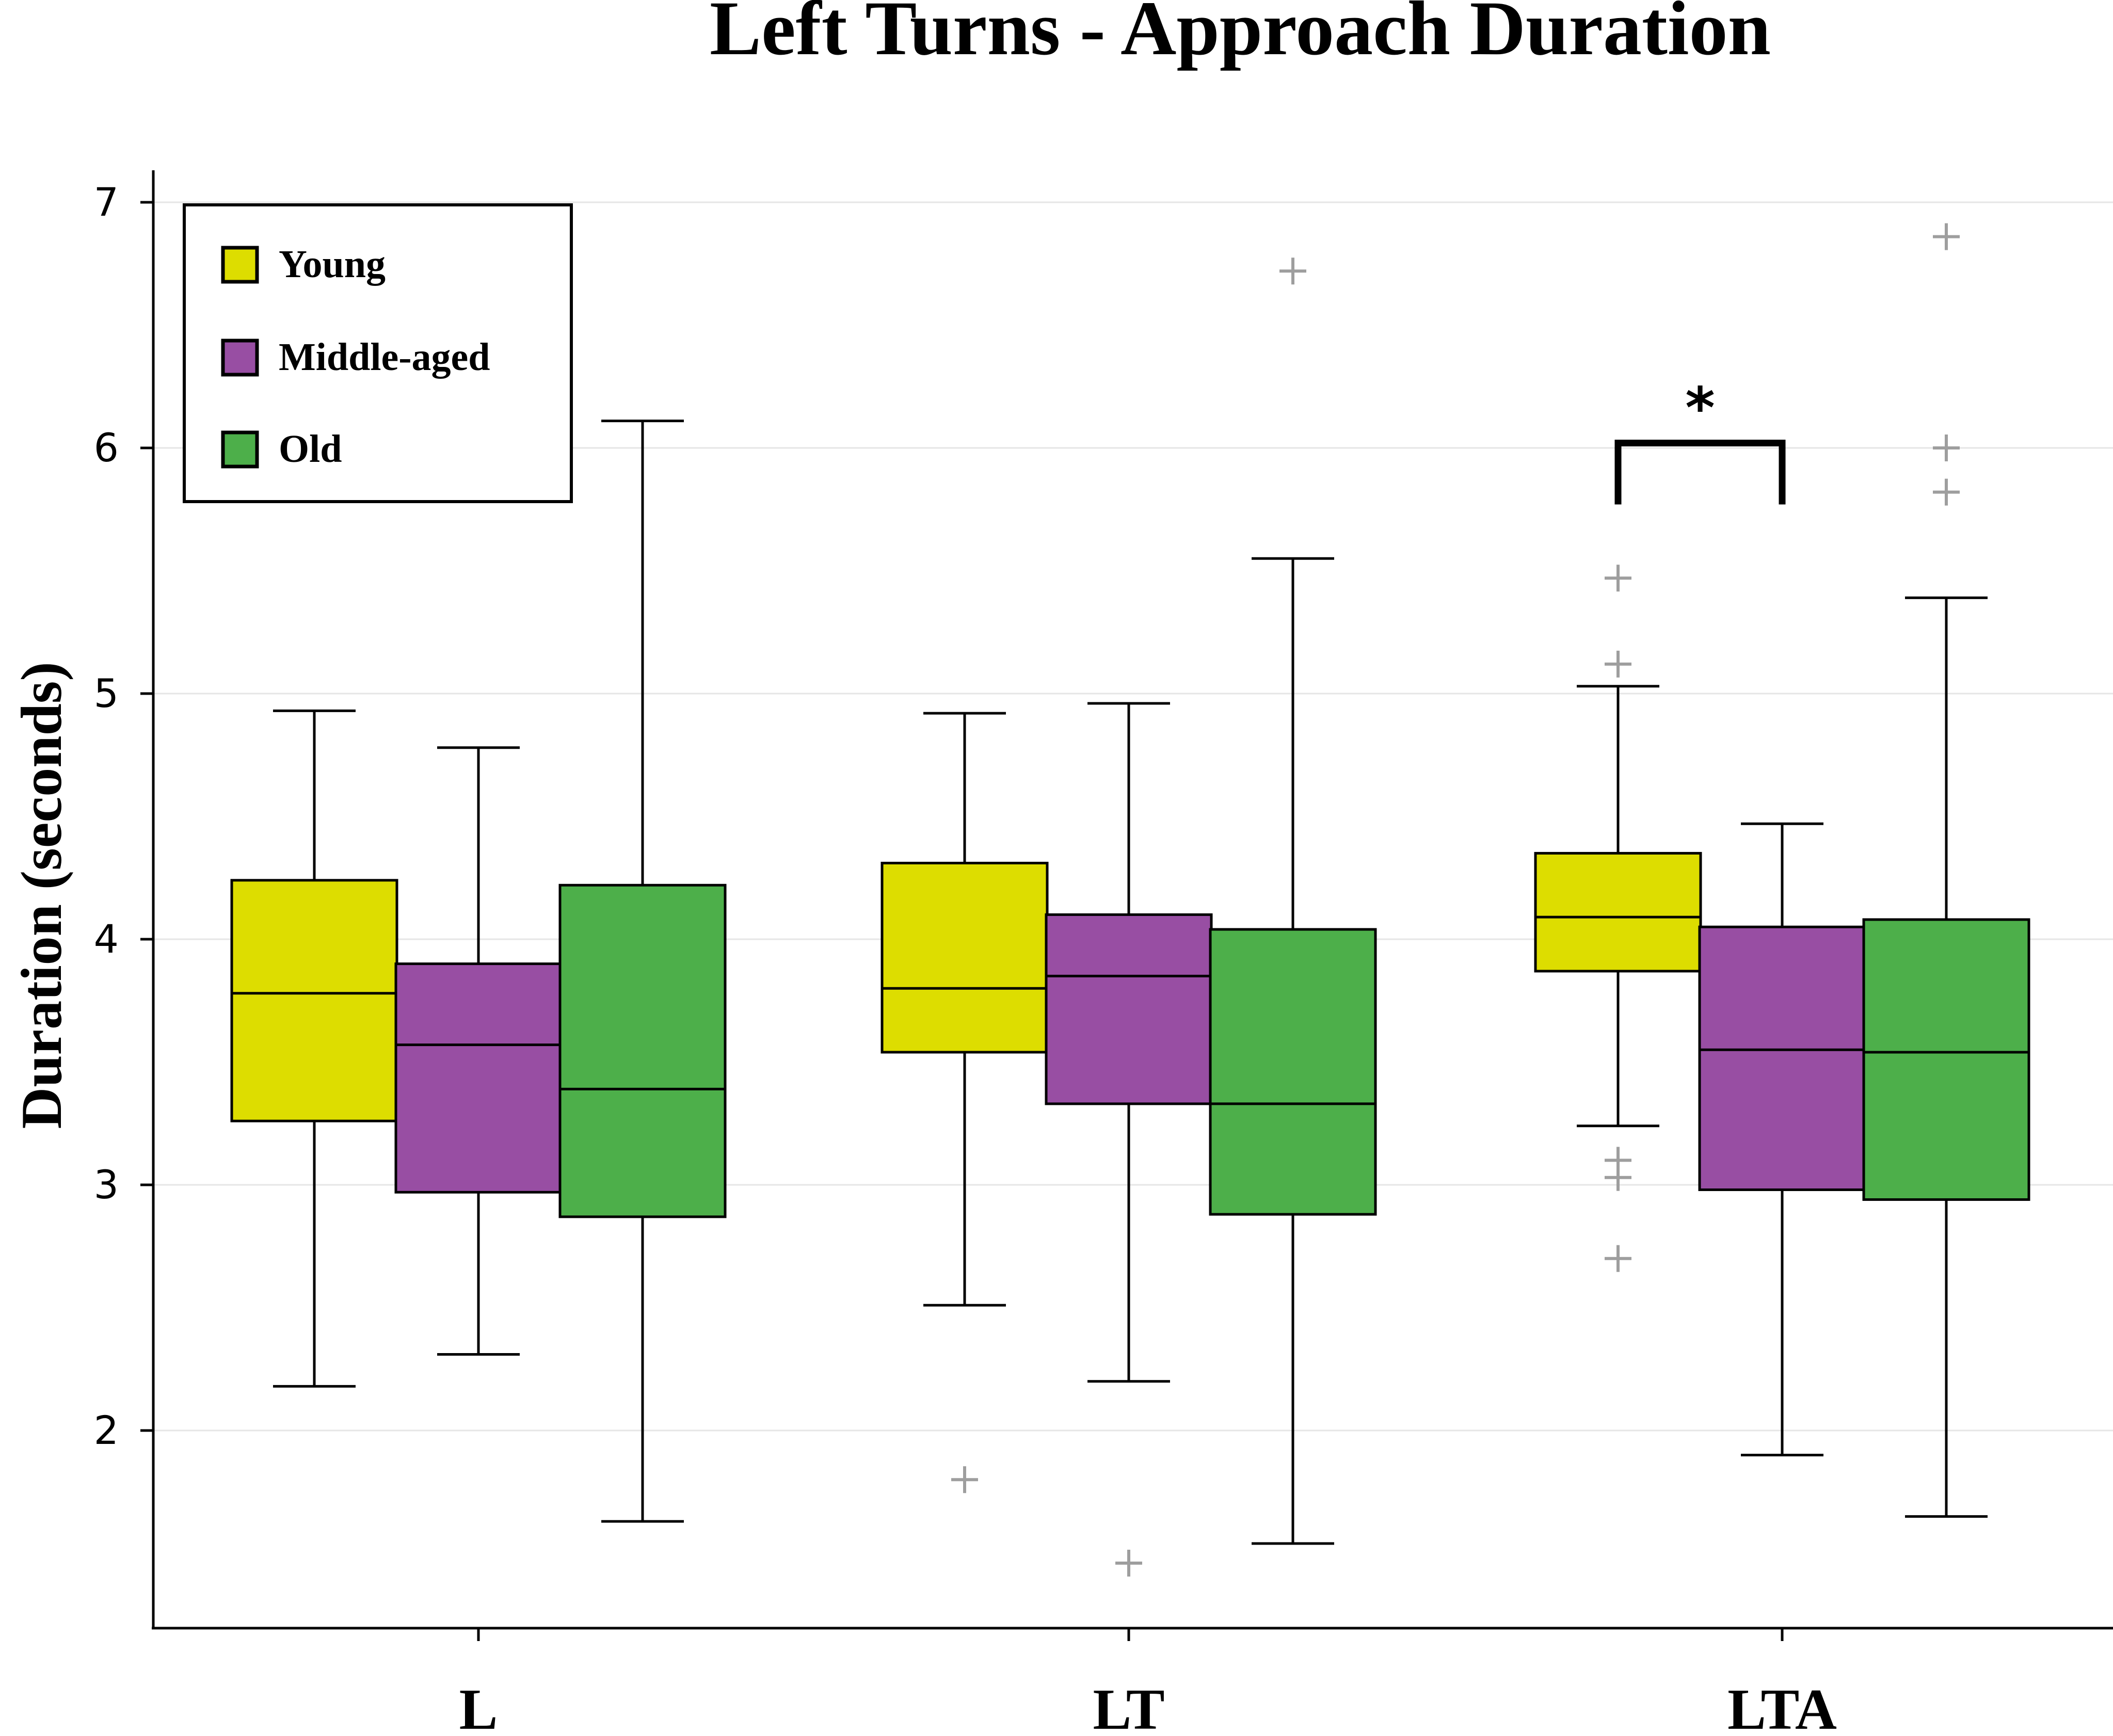  Describe the element at coordinates (240, 449) in the screenshot. I see `legend-swatch-old` at that location.